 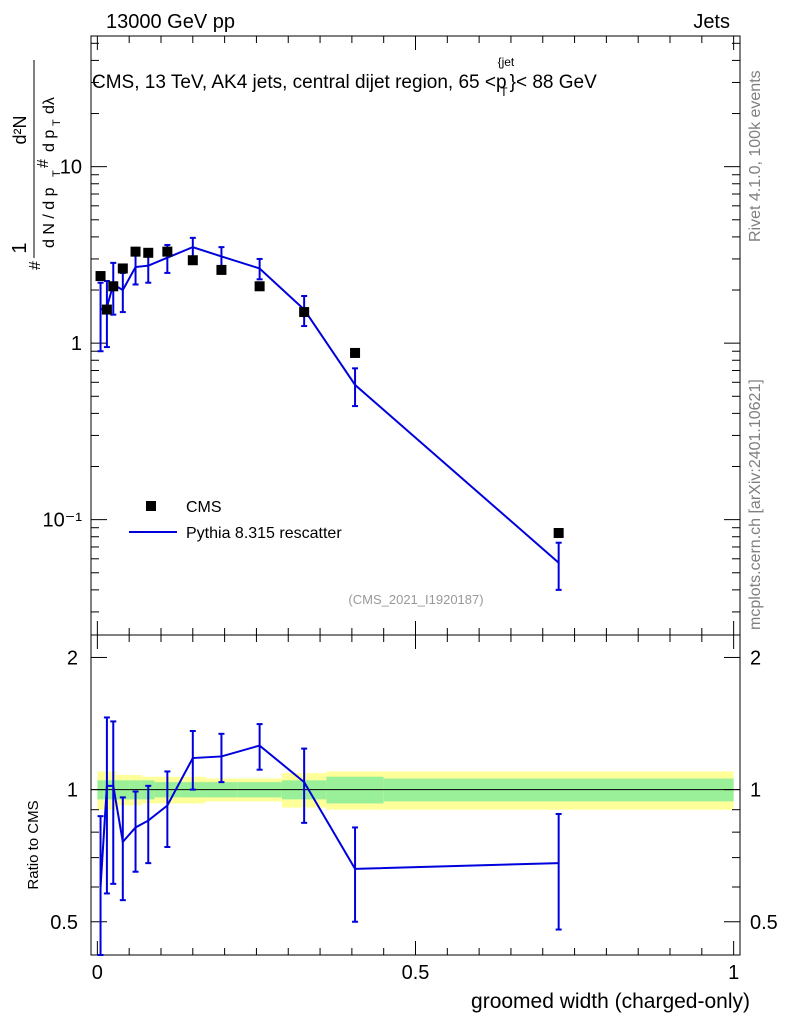 I want to click on legend-data-label: CMS, so click(x=204, y=507).